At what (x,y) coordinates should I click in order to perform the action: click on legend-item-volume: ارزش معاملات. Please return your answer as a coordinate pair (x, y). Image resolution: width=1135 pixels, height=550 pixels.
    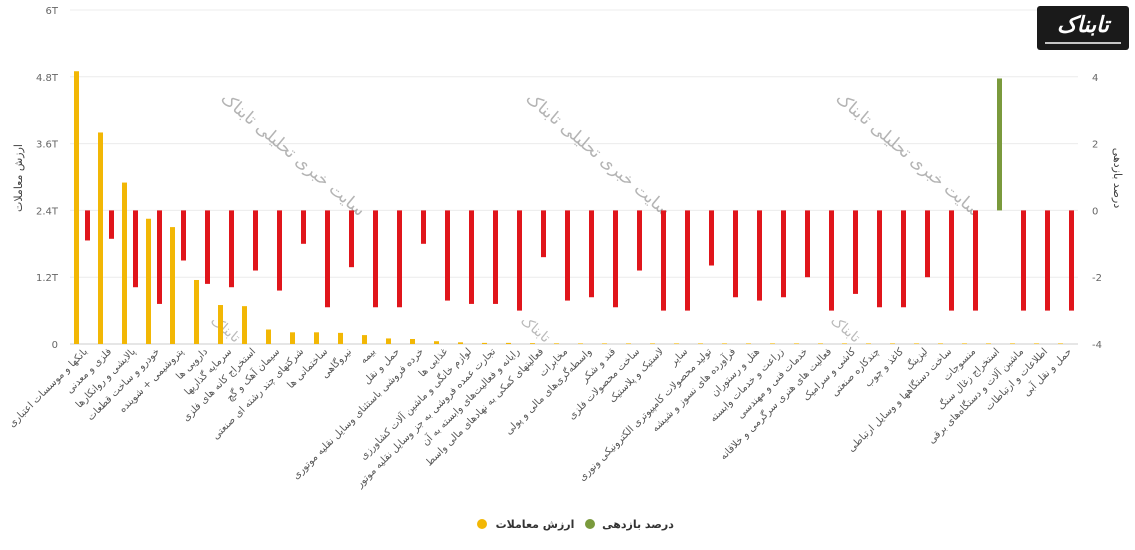
    Looking at the image, I should click on (525, 524).